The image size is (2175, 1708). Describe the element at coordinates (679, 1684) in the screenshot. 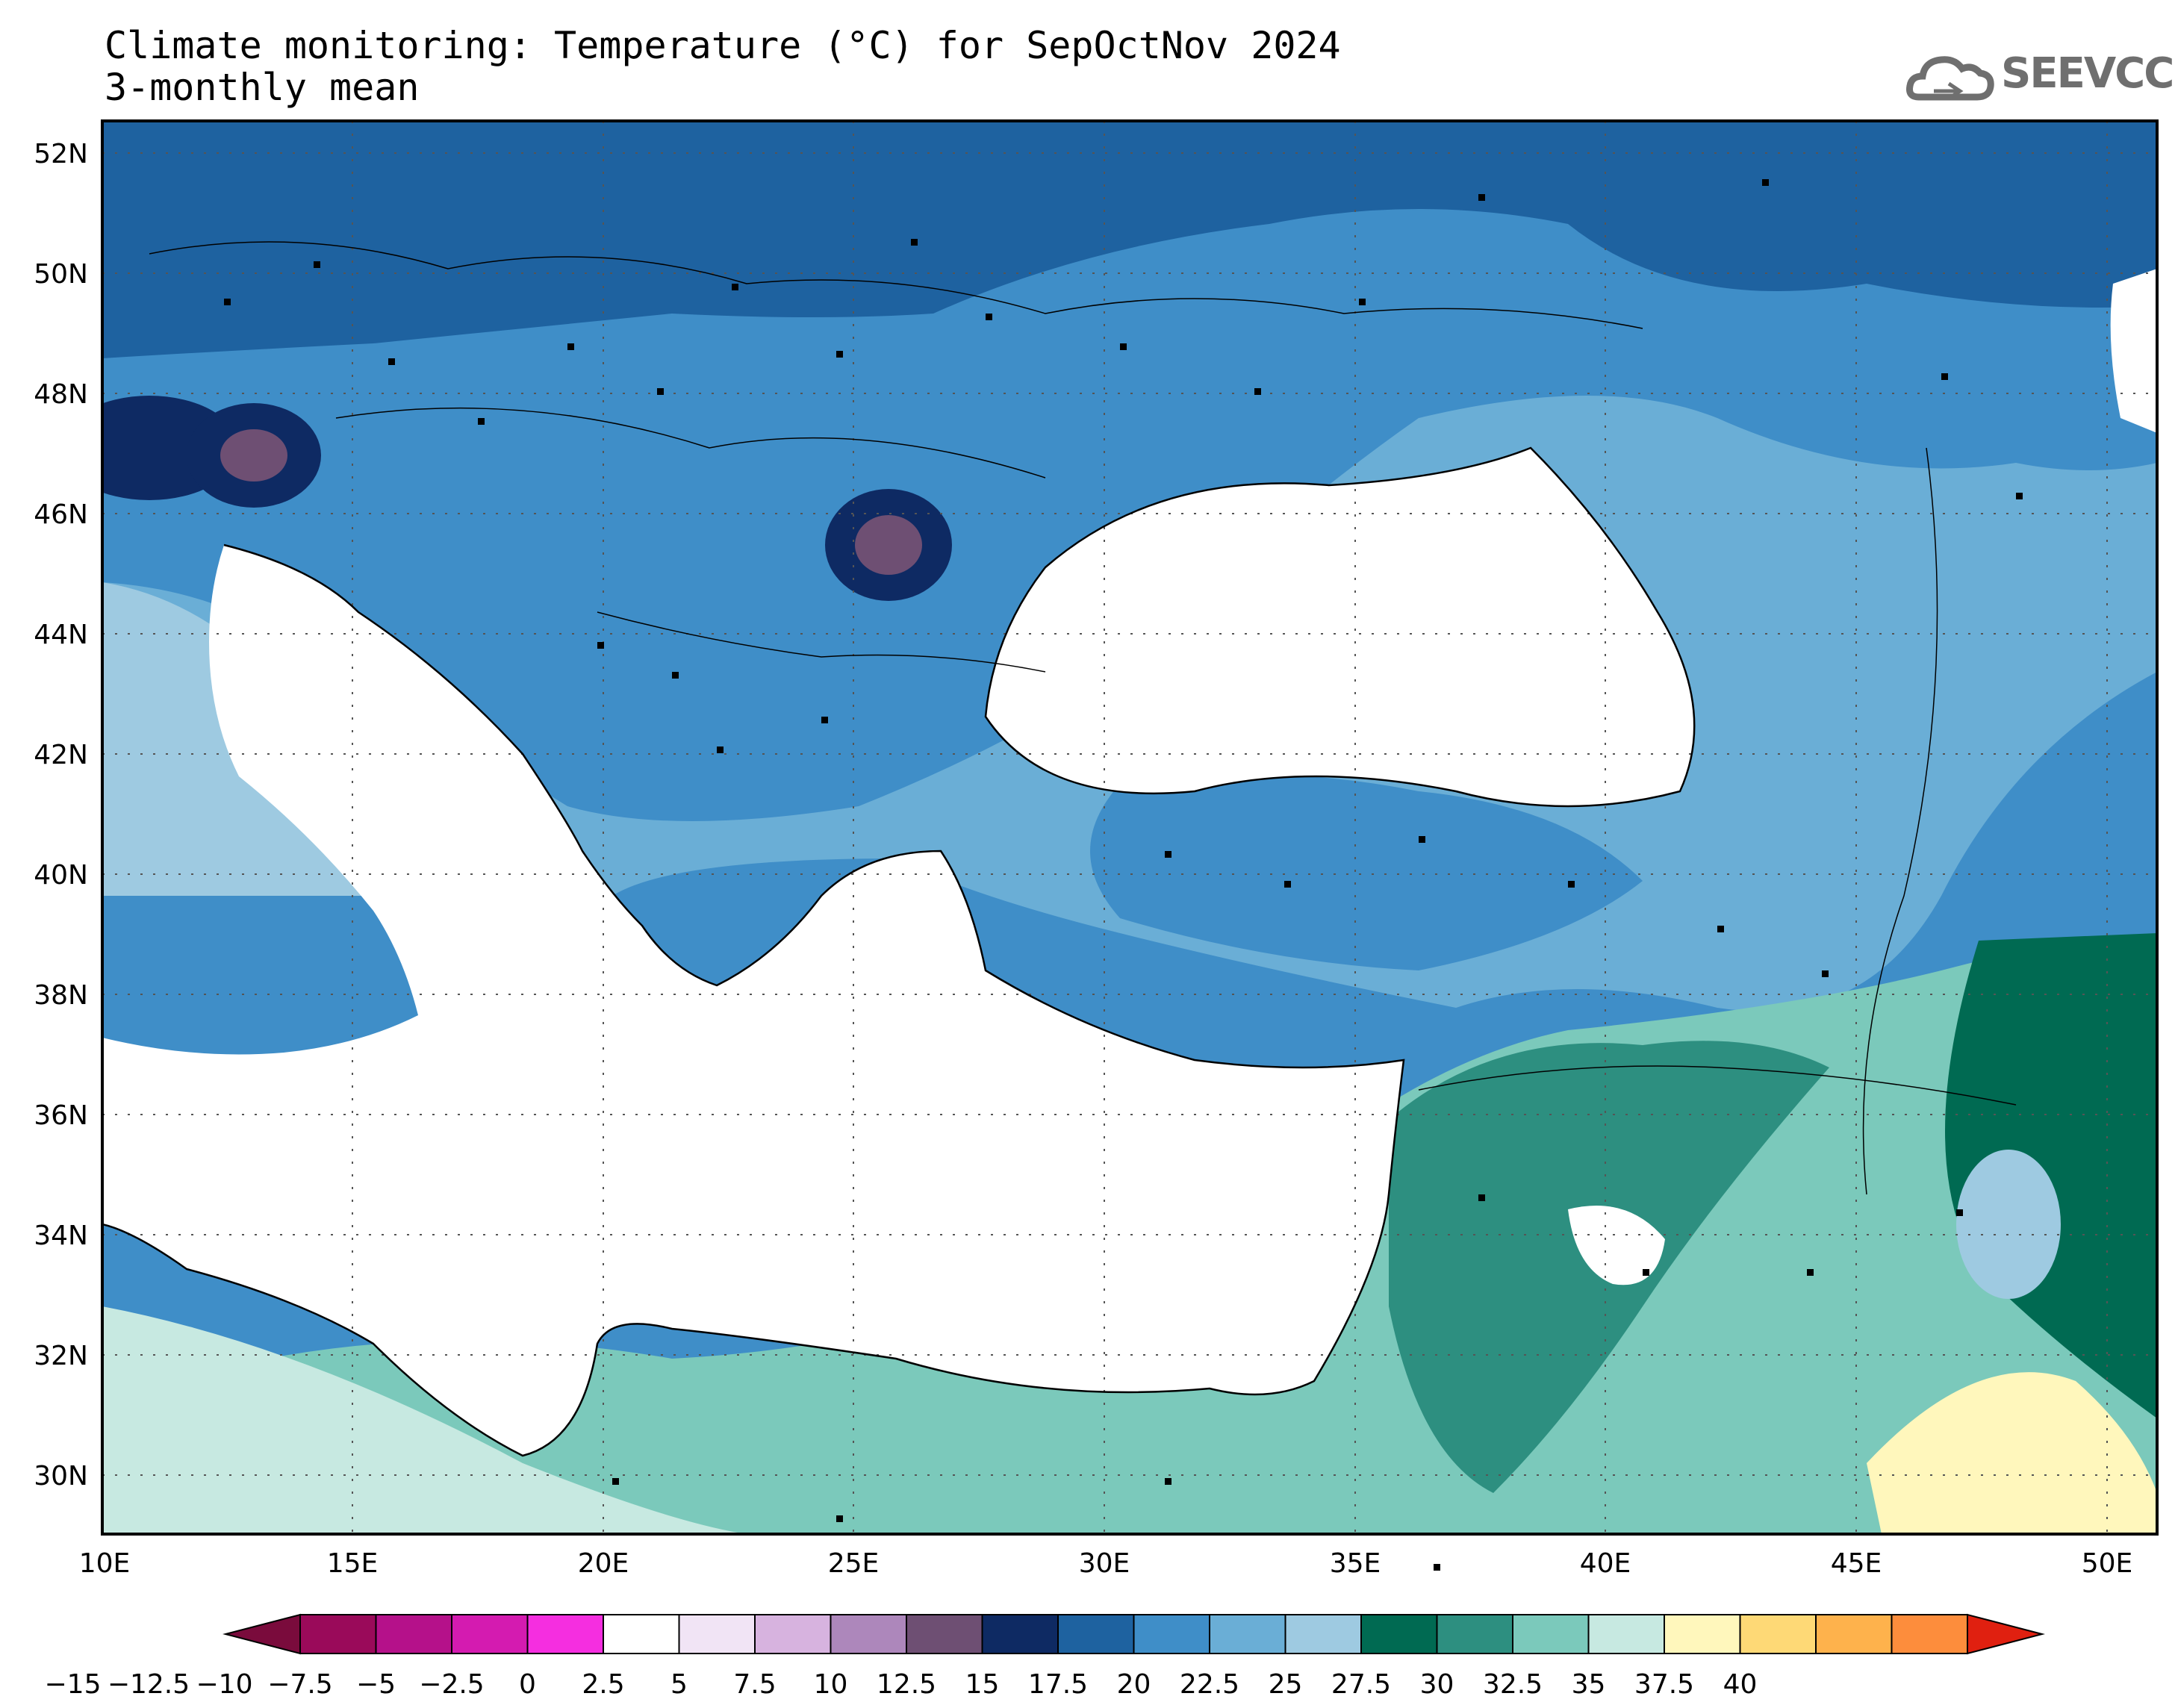

I see `colorbar-label: 5` at that location.